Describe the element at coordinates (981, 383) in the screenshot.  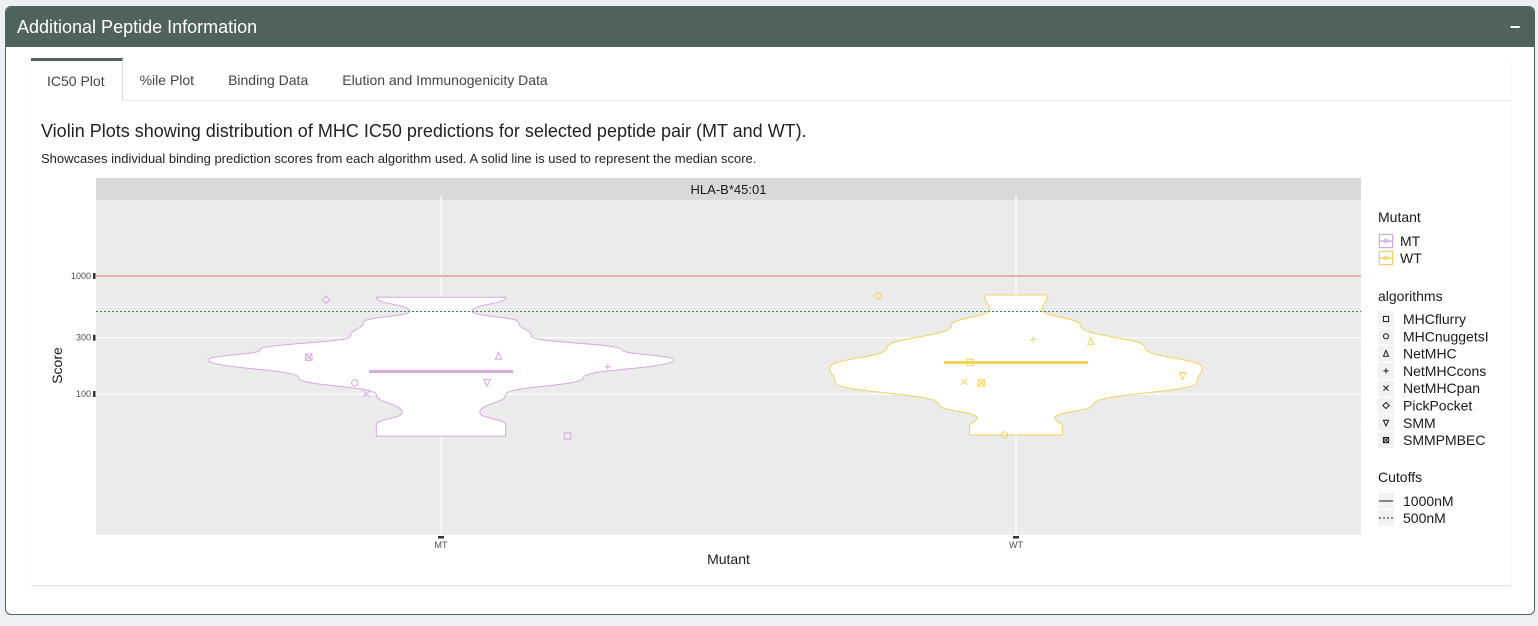
I see `point-wt-smmpmbec` at that location.